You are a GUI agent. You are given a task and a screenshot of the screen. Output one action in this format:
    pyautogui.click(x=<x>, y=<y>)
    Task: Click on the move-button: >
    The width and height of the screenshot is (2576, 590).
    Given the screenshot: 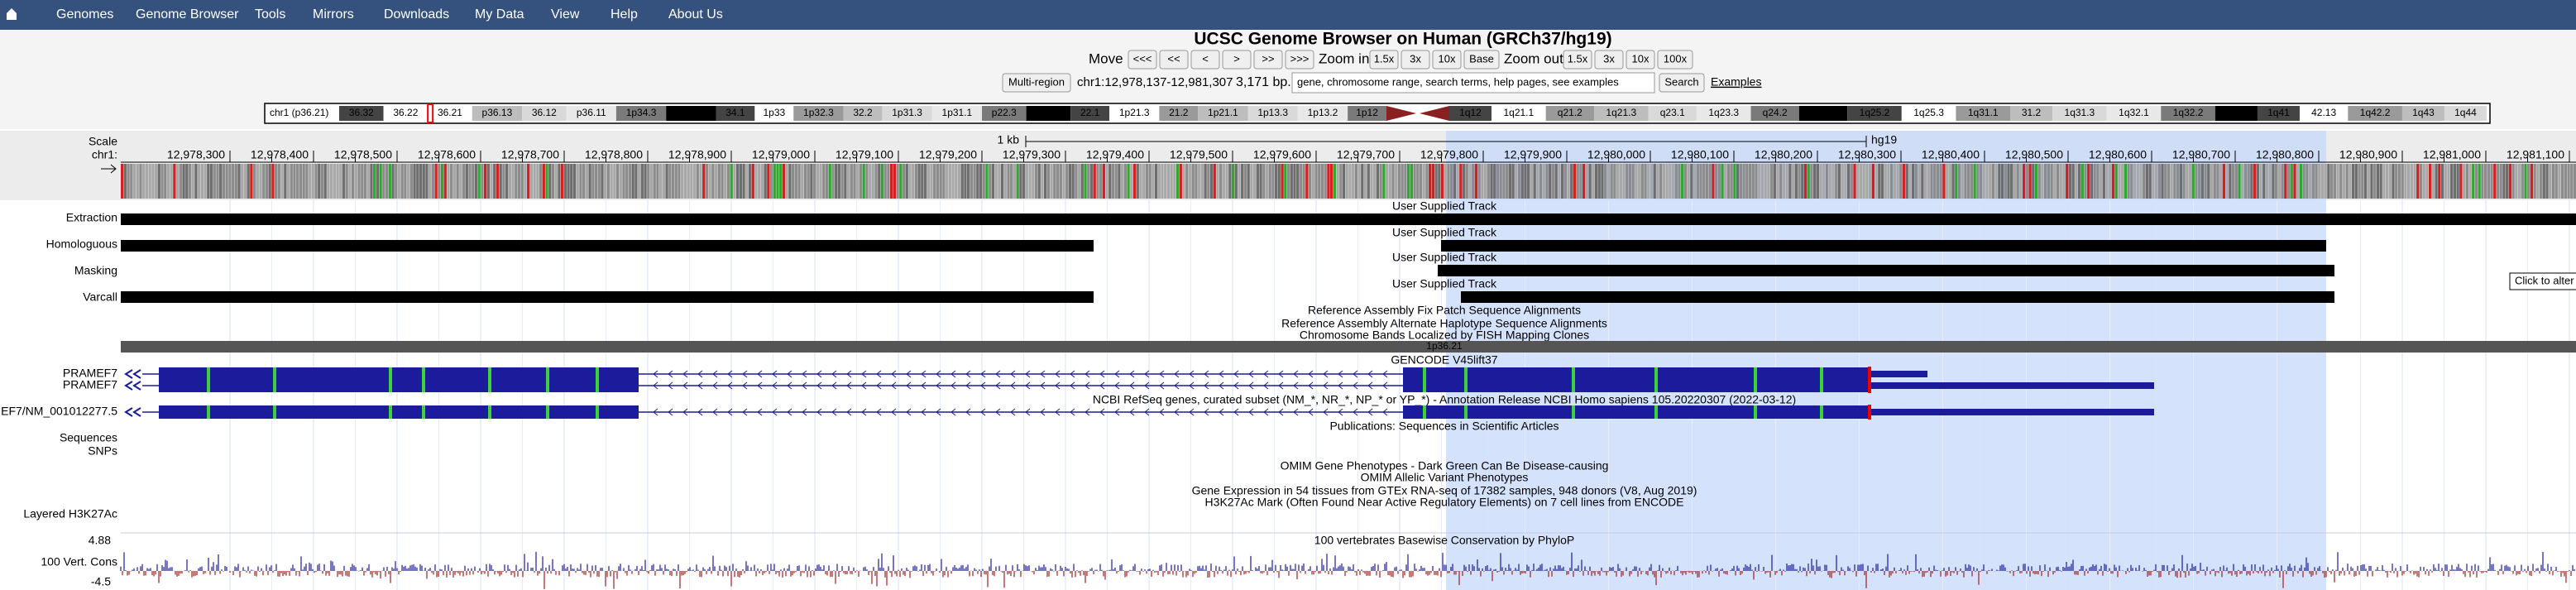 What is the action you would take?
    pyautogui.click(x=1236, y=58)
    